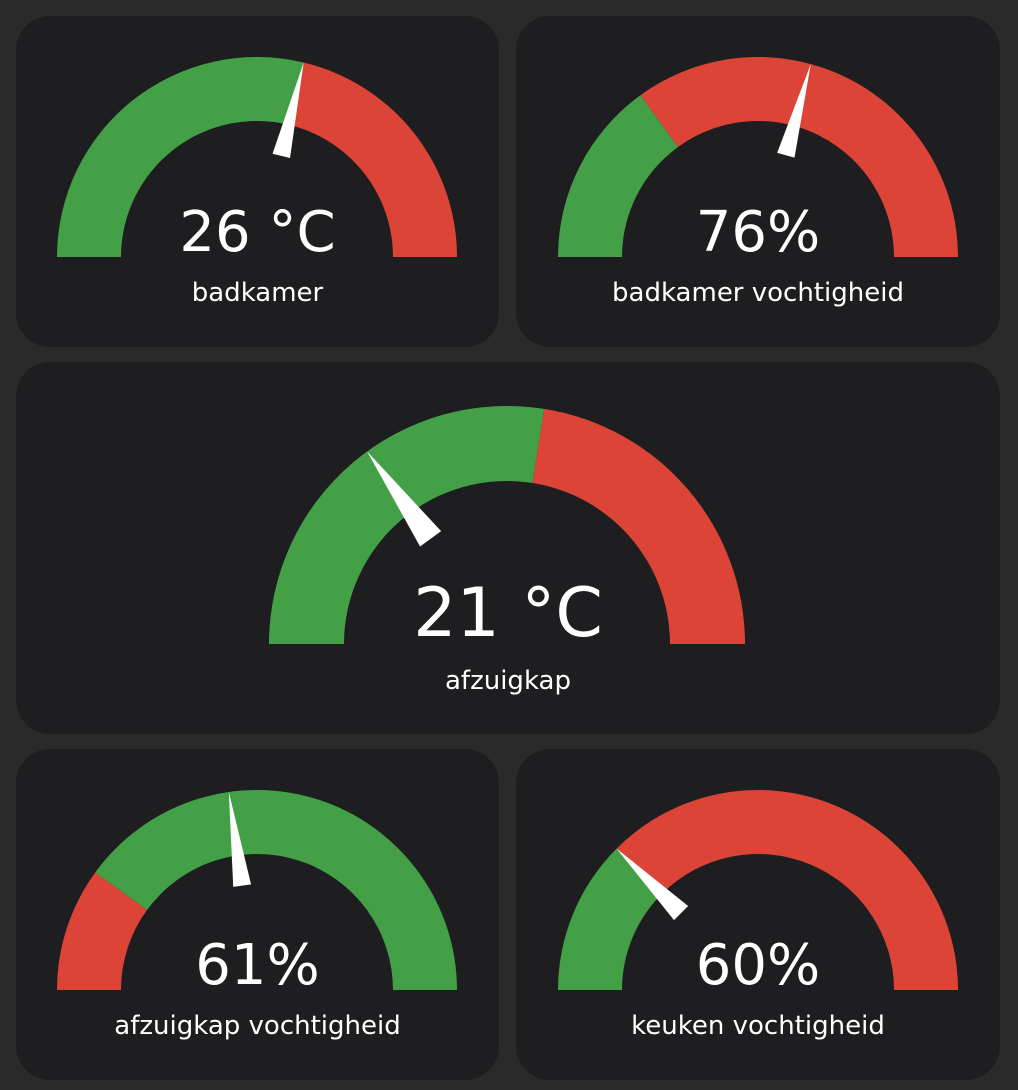 The image size is (1018, 1090). What do you see at coordinates (508, 613) in the screenshot?
I see `gauge-value-afzuigkap: 21 °C` at bounding box center [508, 613].